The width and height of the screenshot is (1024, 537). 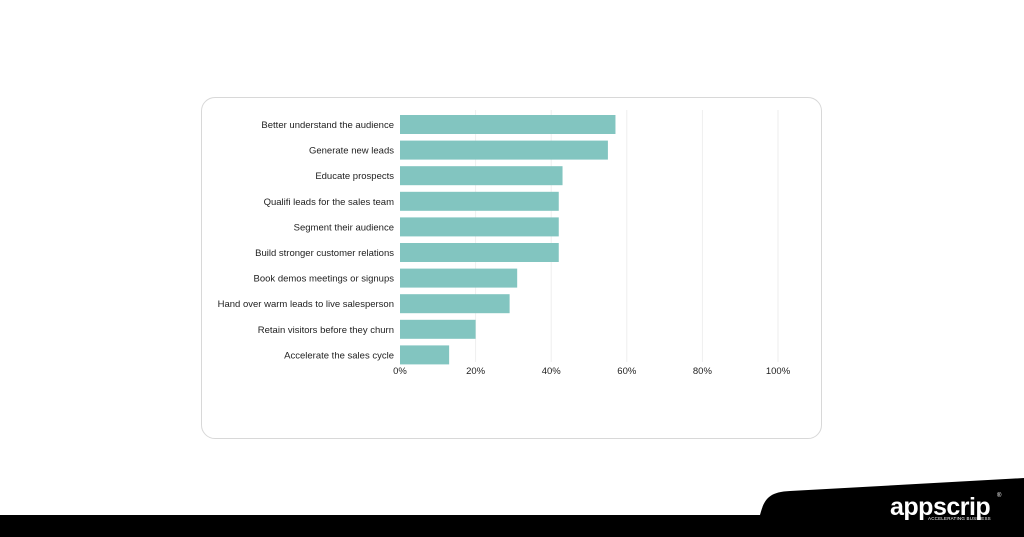 I want to click on x-tick-label-4: 80%, so click(x=703, y=371).